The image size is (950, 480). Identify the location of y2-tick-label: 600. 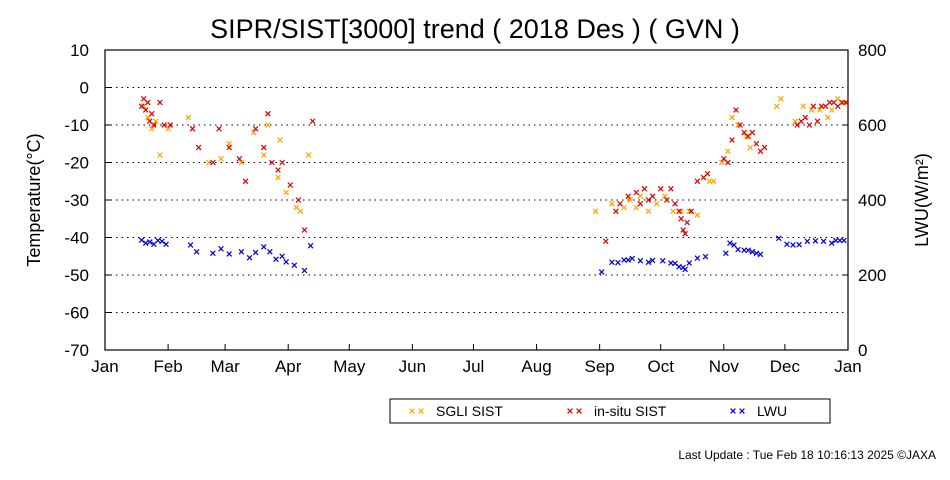
(872, 125).